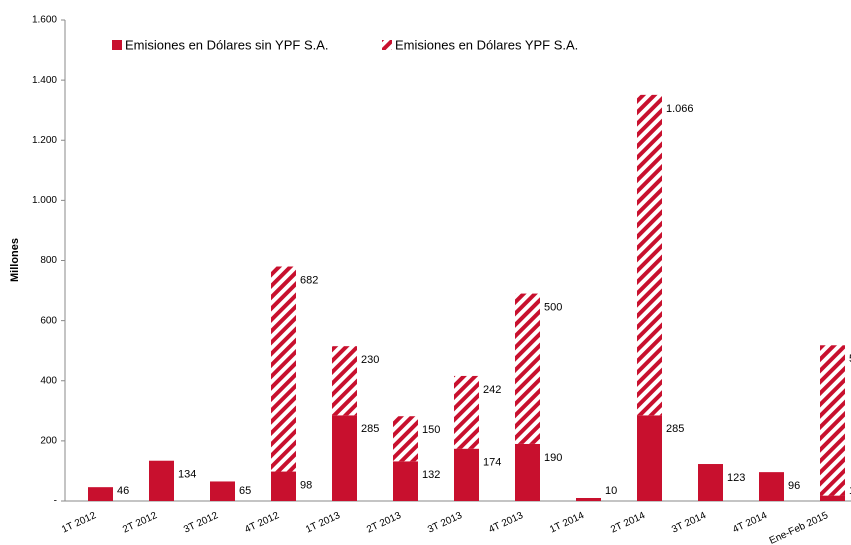  Describe the element at coordinates (44, 200) in the screenshot. I see `y-tick-label: 1.000` at that location.